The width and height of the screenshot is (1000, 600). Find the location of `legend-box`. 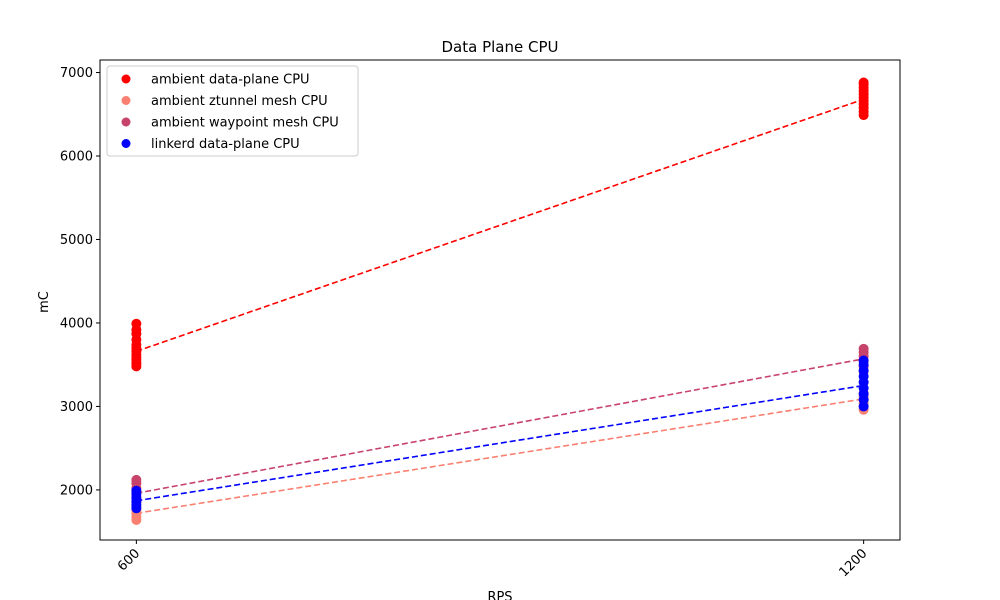

legend-box is located at coordinates (232, 111).